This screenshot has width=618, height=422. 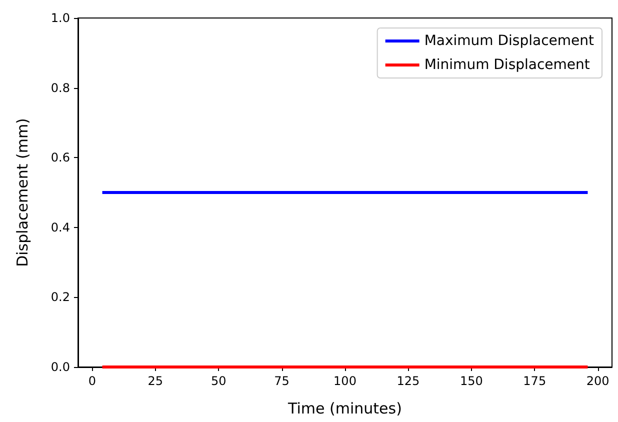 I want to click on x-axis-title: Time (minutes), so click(x=344, y=409).